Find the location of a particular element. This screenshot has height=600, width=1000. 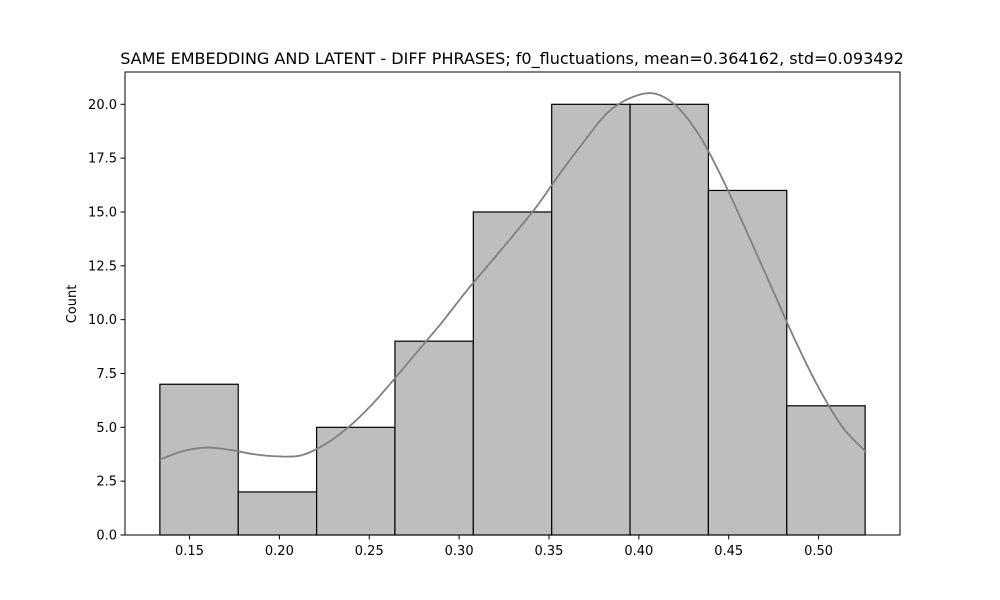

y-tick-label: 20.0 is located at coordinates (102, 105).